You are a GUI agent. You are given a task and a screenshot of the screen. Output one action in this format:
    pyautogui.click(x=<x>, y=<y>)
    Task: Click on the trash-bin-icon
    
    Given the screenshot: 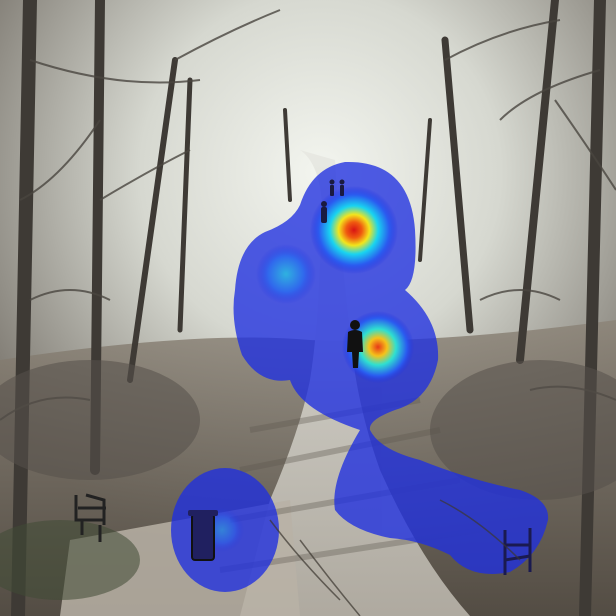 What is the action you would take?
    pyautogui.click(x=203, y=535)
    